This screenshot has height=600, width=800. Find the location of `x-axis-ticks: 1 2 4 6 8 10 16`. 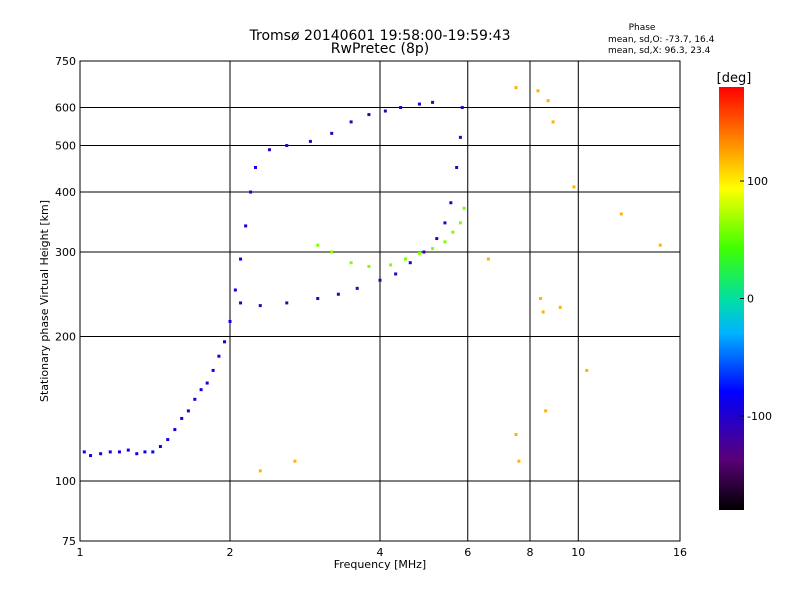

x-axis-ticks: 1 2 4 6 8 10 16 is located at coordinates (382, 552).